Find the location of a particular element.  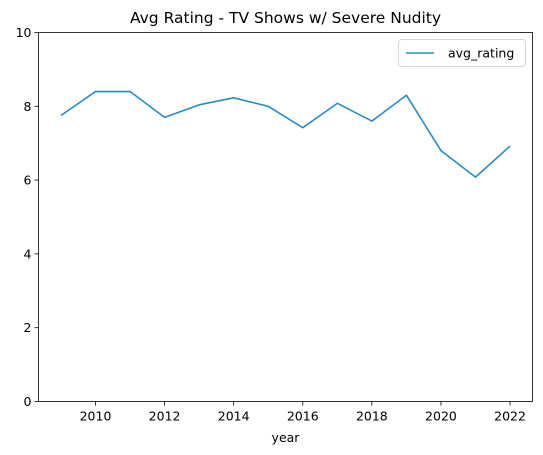

legend: avg_rating is located at coordinates (462, 53).